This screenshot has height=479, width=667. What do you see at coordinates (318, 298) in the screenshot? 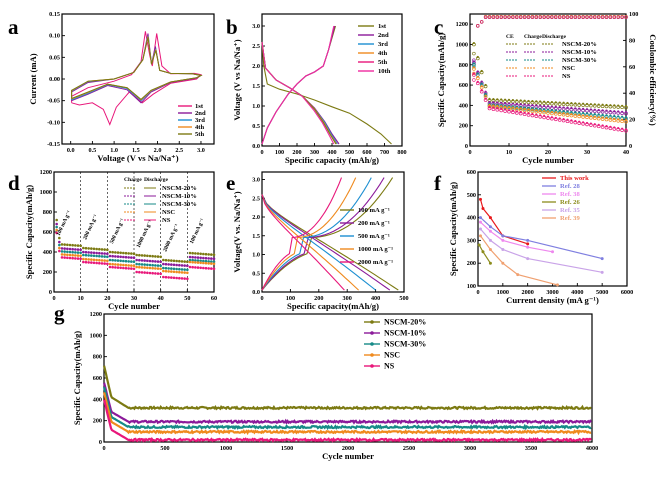
I see `x-tick-label: 200` at bounding box center [318, 298].